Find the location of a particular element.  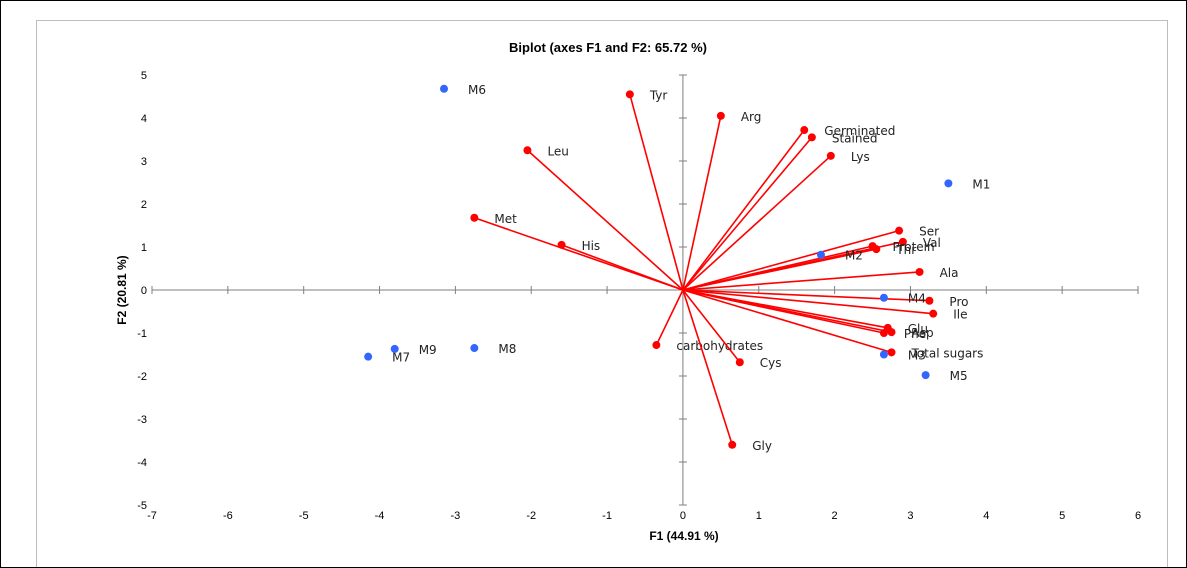

x-tick-label: -1 is located at coordinates (607, 516).